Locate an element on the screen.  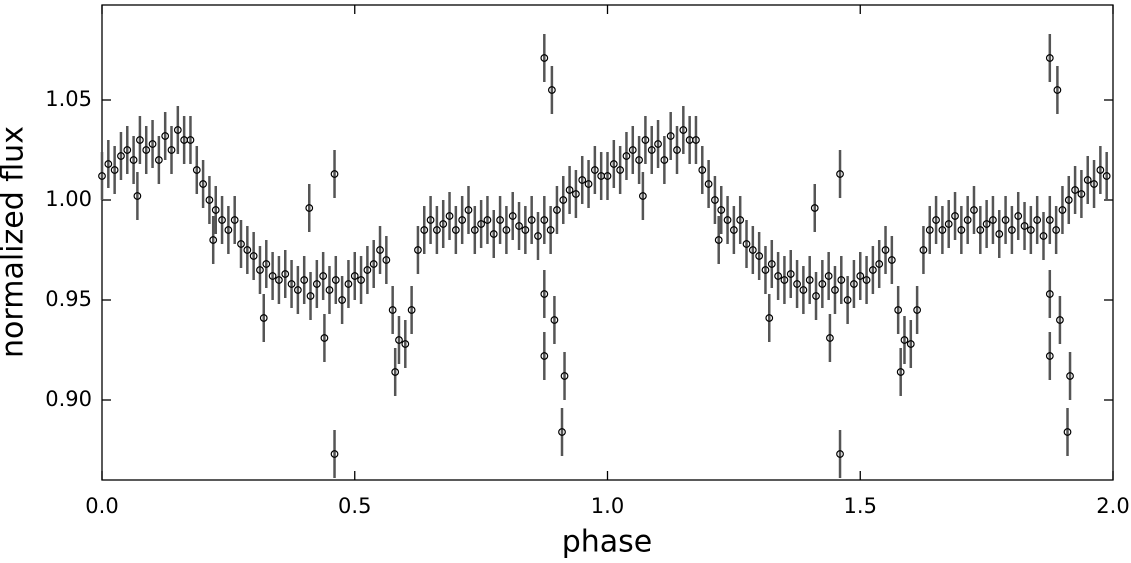
x-tick-label: 1.0 is located at coordinates (607, 506).